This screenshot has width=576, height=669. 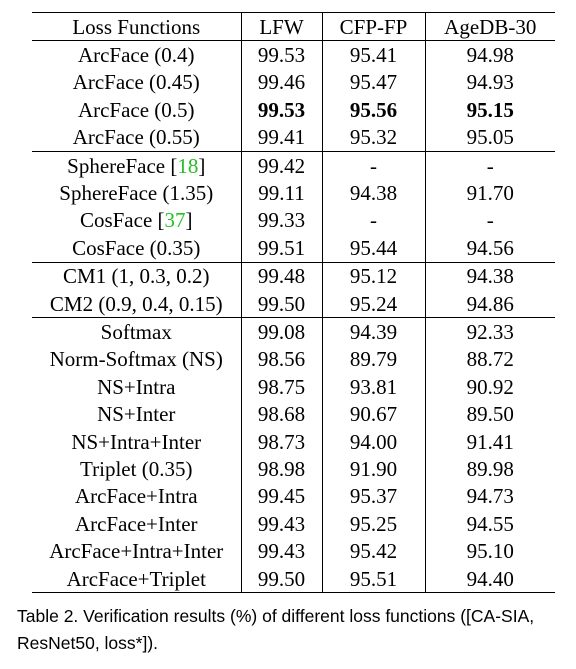 What do you see at coordinates (136, 275) in the screenshot?
I see `loss-function-cell: CM1 (1, 0.3, 0.2)` at bounding box center [136, 275].